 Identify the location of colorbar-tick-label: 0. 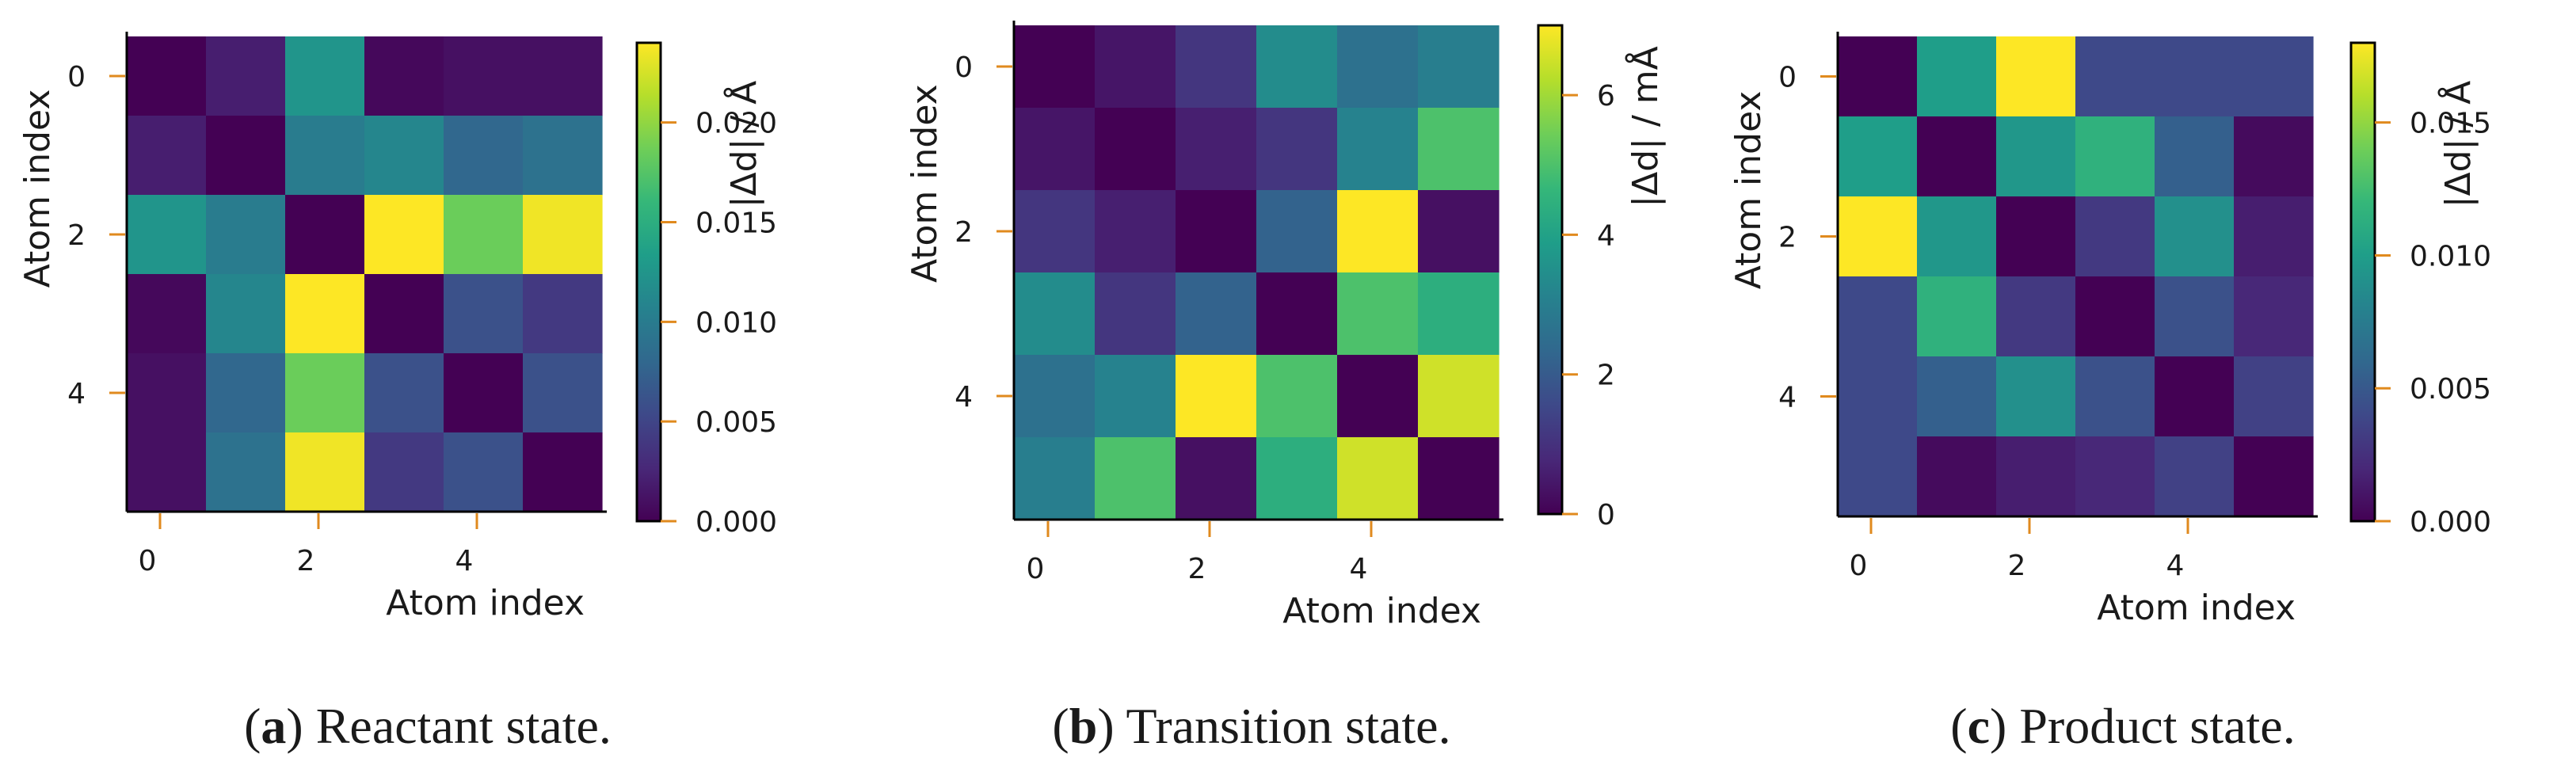
(1606, 515).